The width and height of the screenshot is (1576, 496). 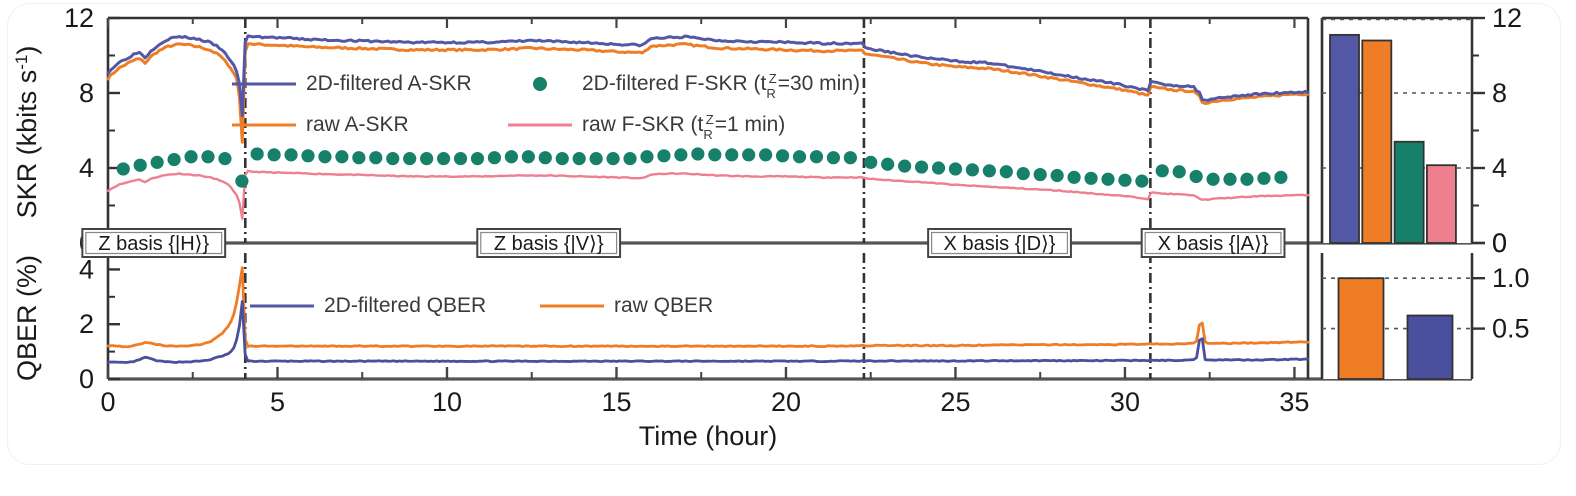 What do you see at coordinates (1294, 402) in the screenshot?
I see `x-tick-label: 35` at bounding box center [1294, 402].